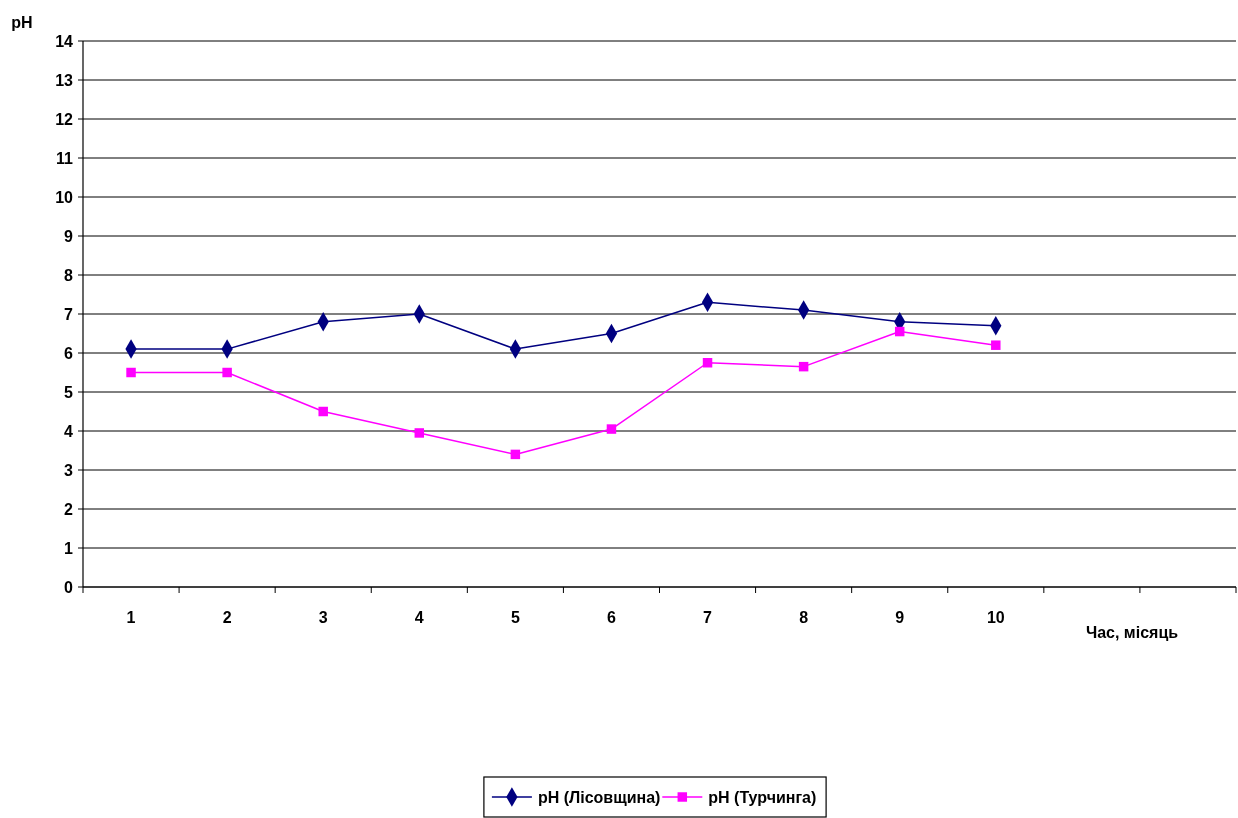 The height and width of the screenshot is (818, 1238). What do you see at coordinates (64, 197) in the screenshot?
I see `y-tick-label: 10` at bounding box center [64, 197].